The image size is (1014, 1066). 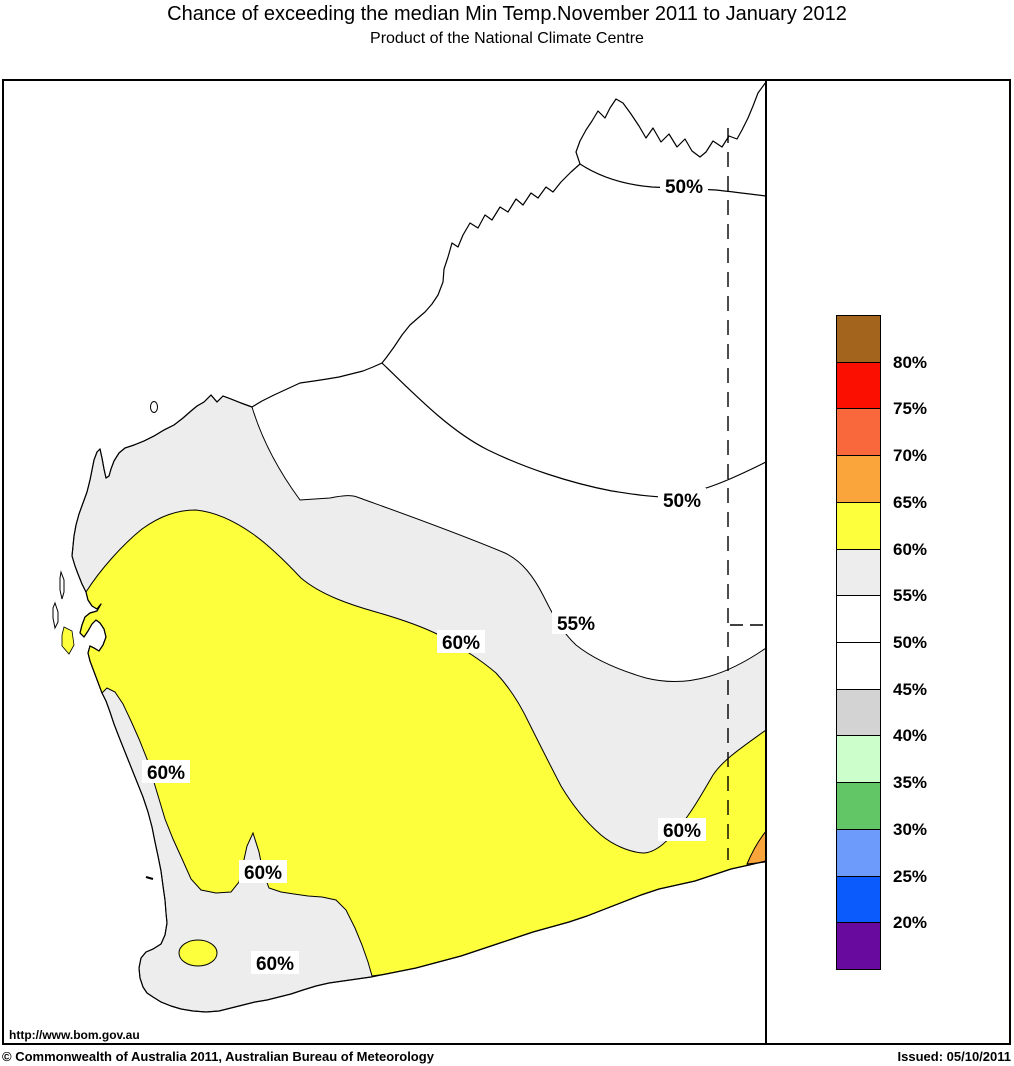 What do you see at coordinates (910, 502) in the screenshot?
I see `legend-label: 65%` at bounding box center [910, 502].